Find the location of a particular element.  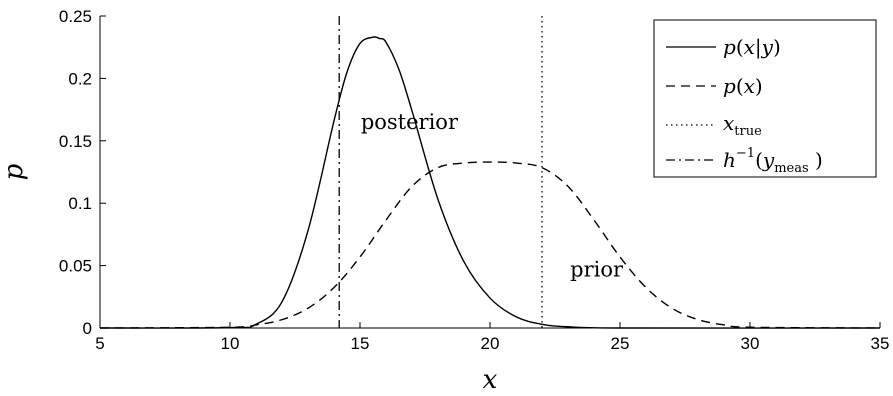

x-tick-label: 35 is located at coordinates (880, 343).